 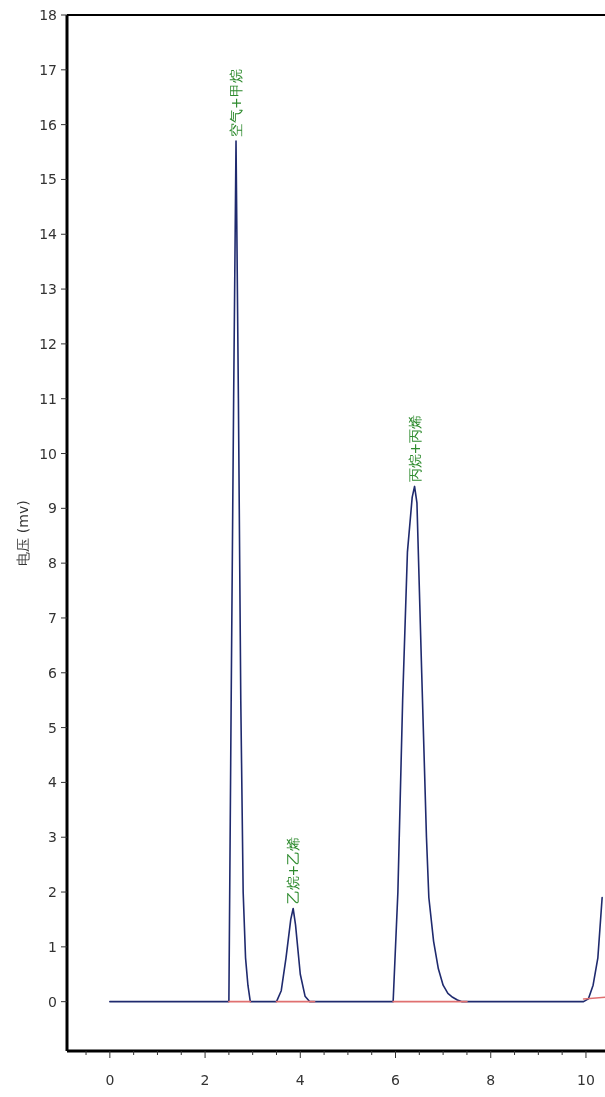 What do you see at coordinates (48, 453) in the screenshot?
I see `y-tick-label: 10` at bounding box center [48, 453].